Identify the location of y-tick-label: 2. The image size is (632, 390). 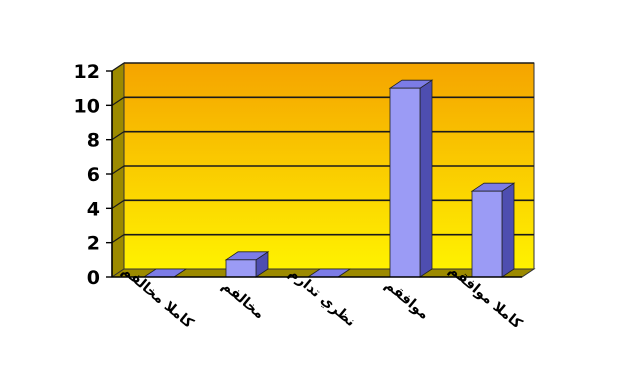
(93, 244).